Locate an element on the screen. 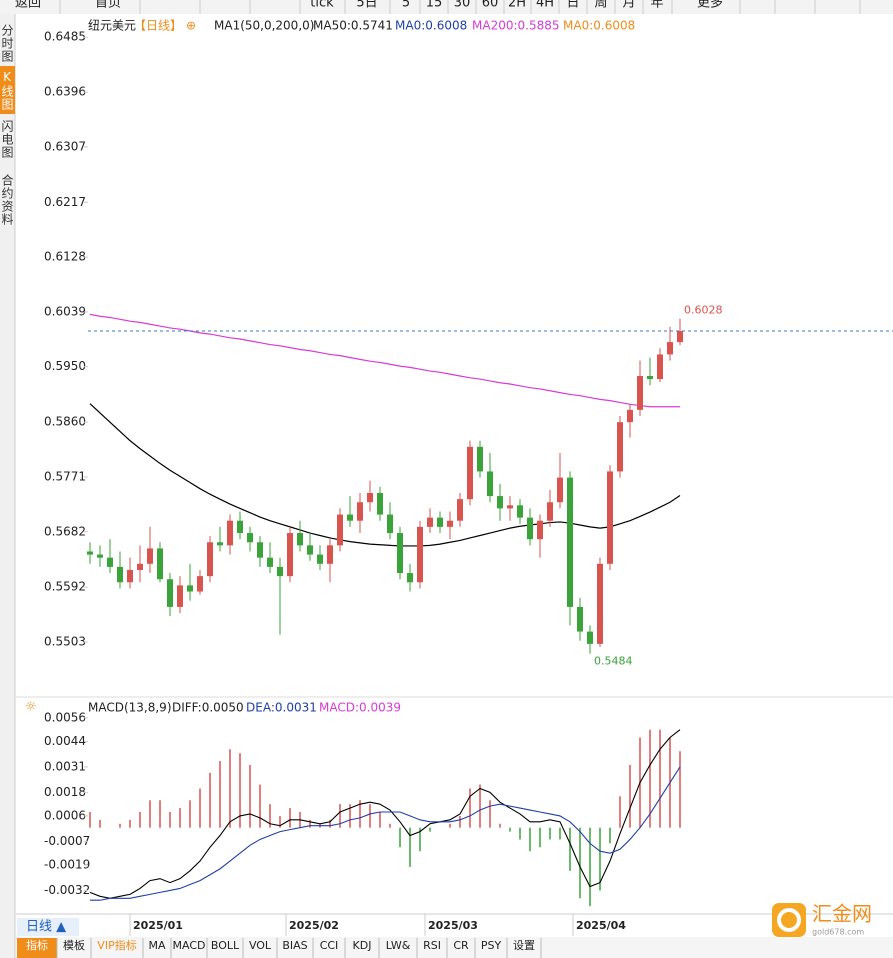 The image size is (893, 958). y-tick-label: 0.6217 is located at coordinates (65, 202).